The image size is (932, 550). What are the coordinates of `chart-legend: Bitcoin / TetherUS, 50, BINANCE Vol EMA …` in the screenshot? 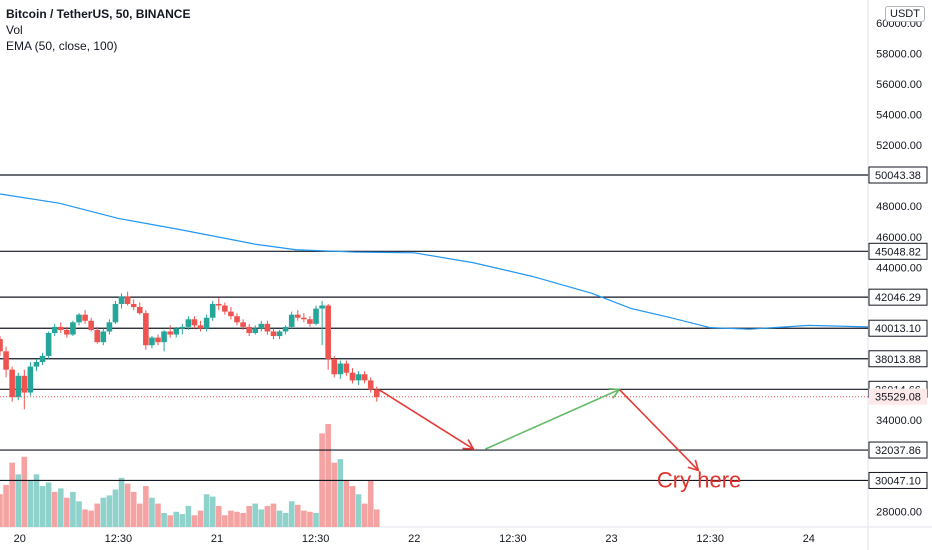 It's located at (98, 30).